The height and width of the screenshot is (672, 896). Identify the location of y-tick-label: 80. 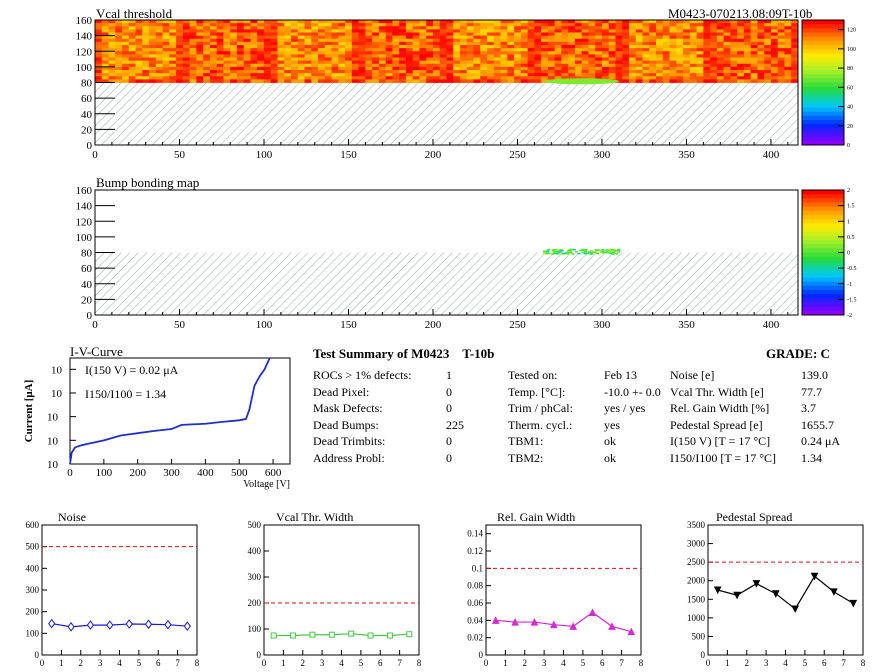
(87, 84).